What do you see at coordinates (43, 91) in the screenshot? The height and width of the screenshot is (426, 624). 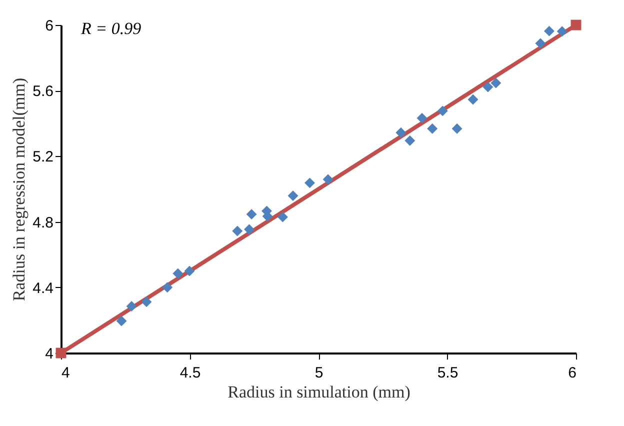 I see `y-tick-label: 5.6` at bounding box center [43, 91].